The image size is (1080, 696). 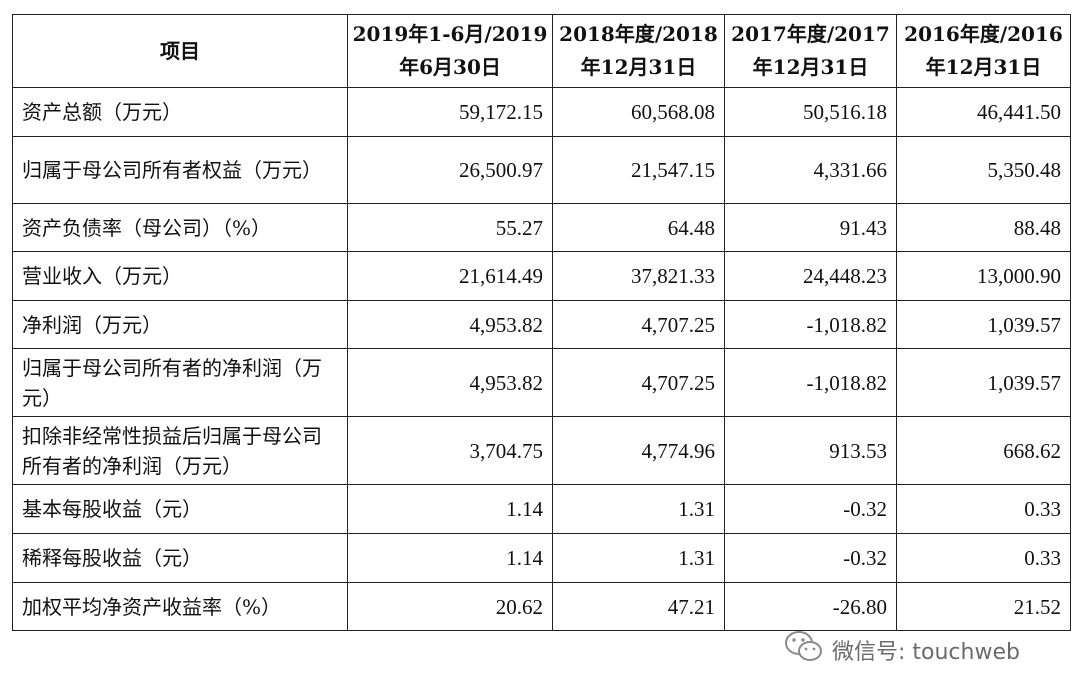 What do you see at coordinates (450, 34) in the screenshot?
I see `header-line: 2019年1-6月/2019` at bounding box center [450, 34].